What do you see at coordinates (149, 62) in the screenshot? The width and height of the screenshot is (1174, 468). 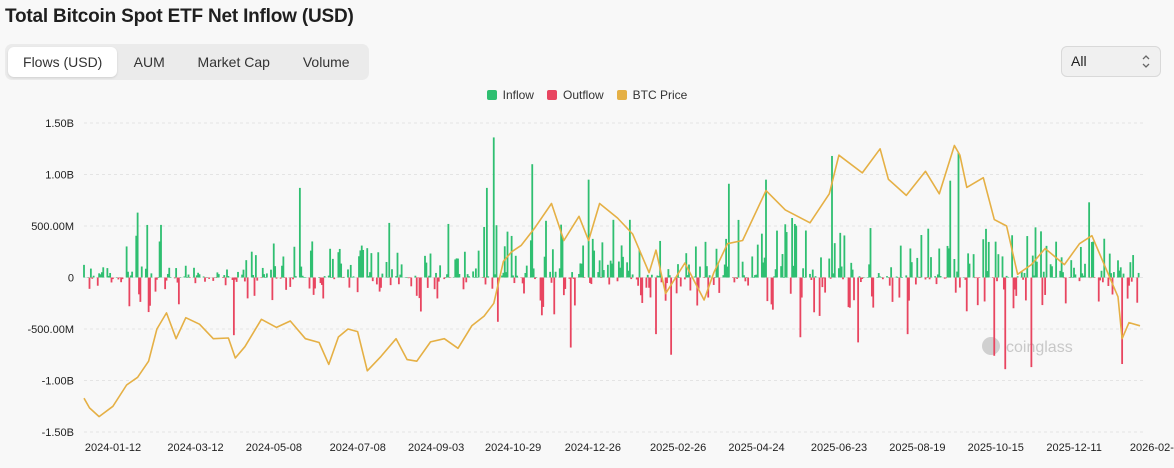 I see `tab-aum: AUM` at bounding box center [149, 62].